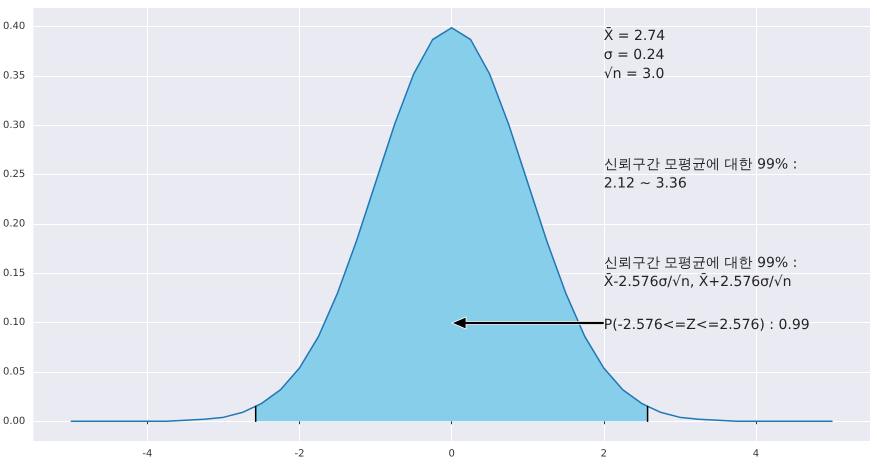  Describe the element at coordinates (14, 174) in the screenshot. I see `y-tick-label: 0.25` at that location.